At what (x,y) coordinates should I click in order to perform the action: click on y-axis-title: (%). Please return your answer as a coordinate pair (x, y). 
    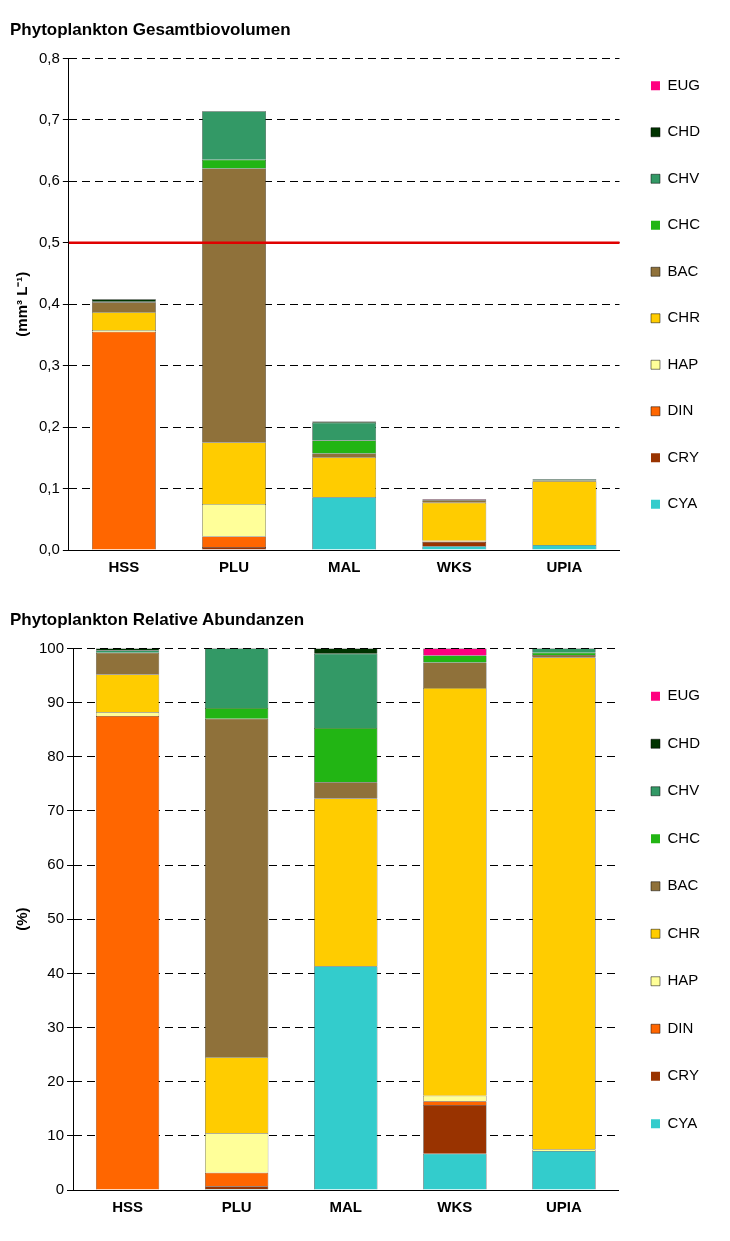
    Looking at the image, I should click on (22, 919).